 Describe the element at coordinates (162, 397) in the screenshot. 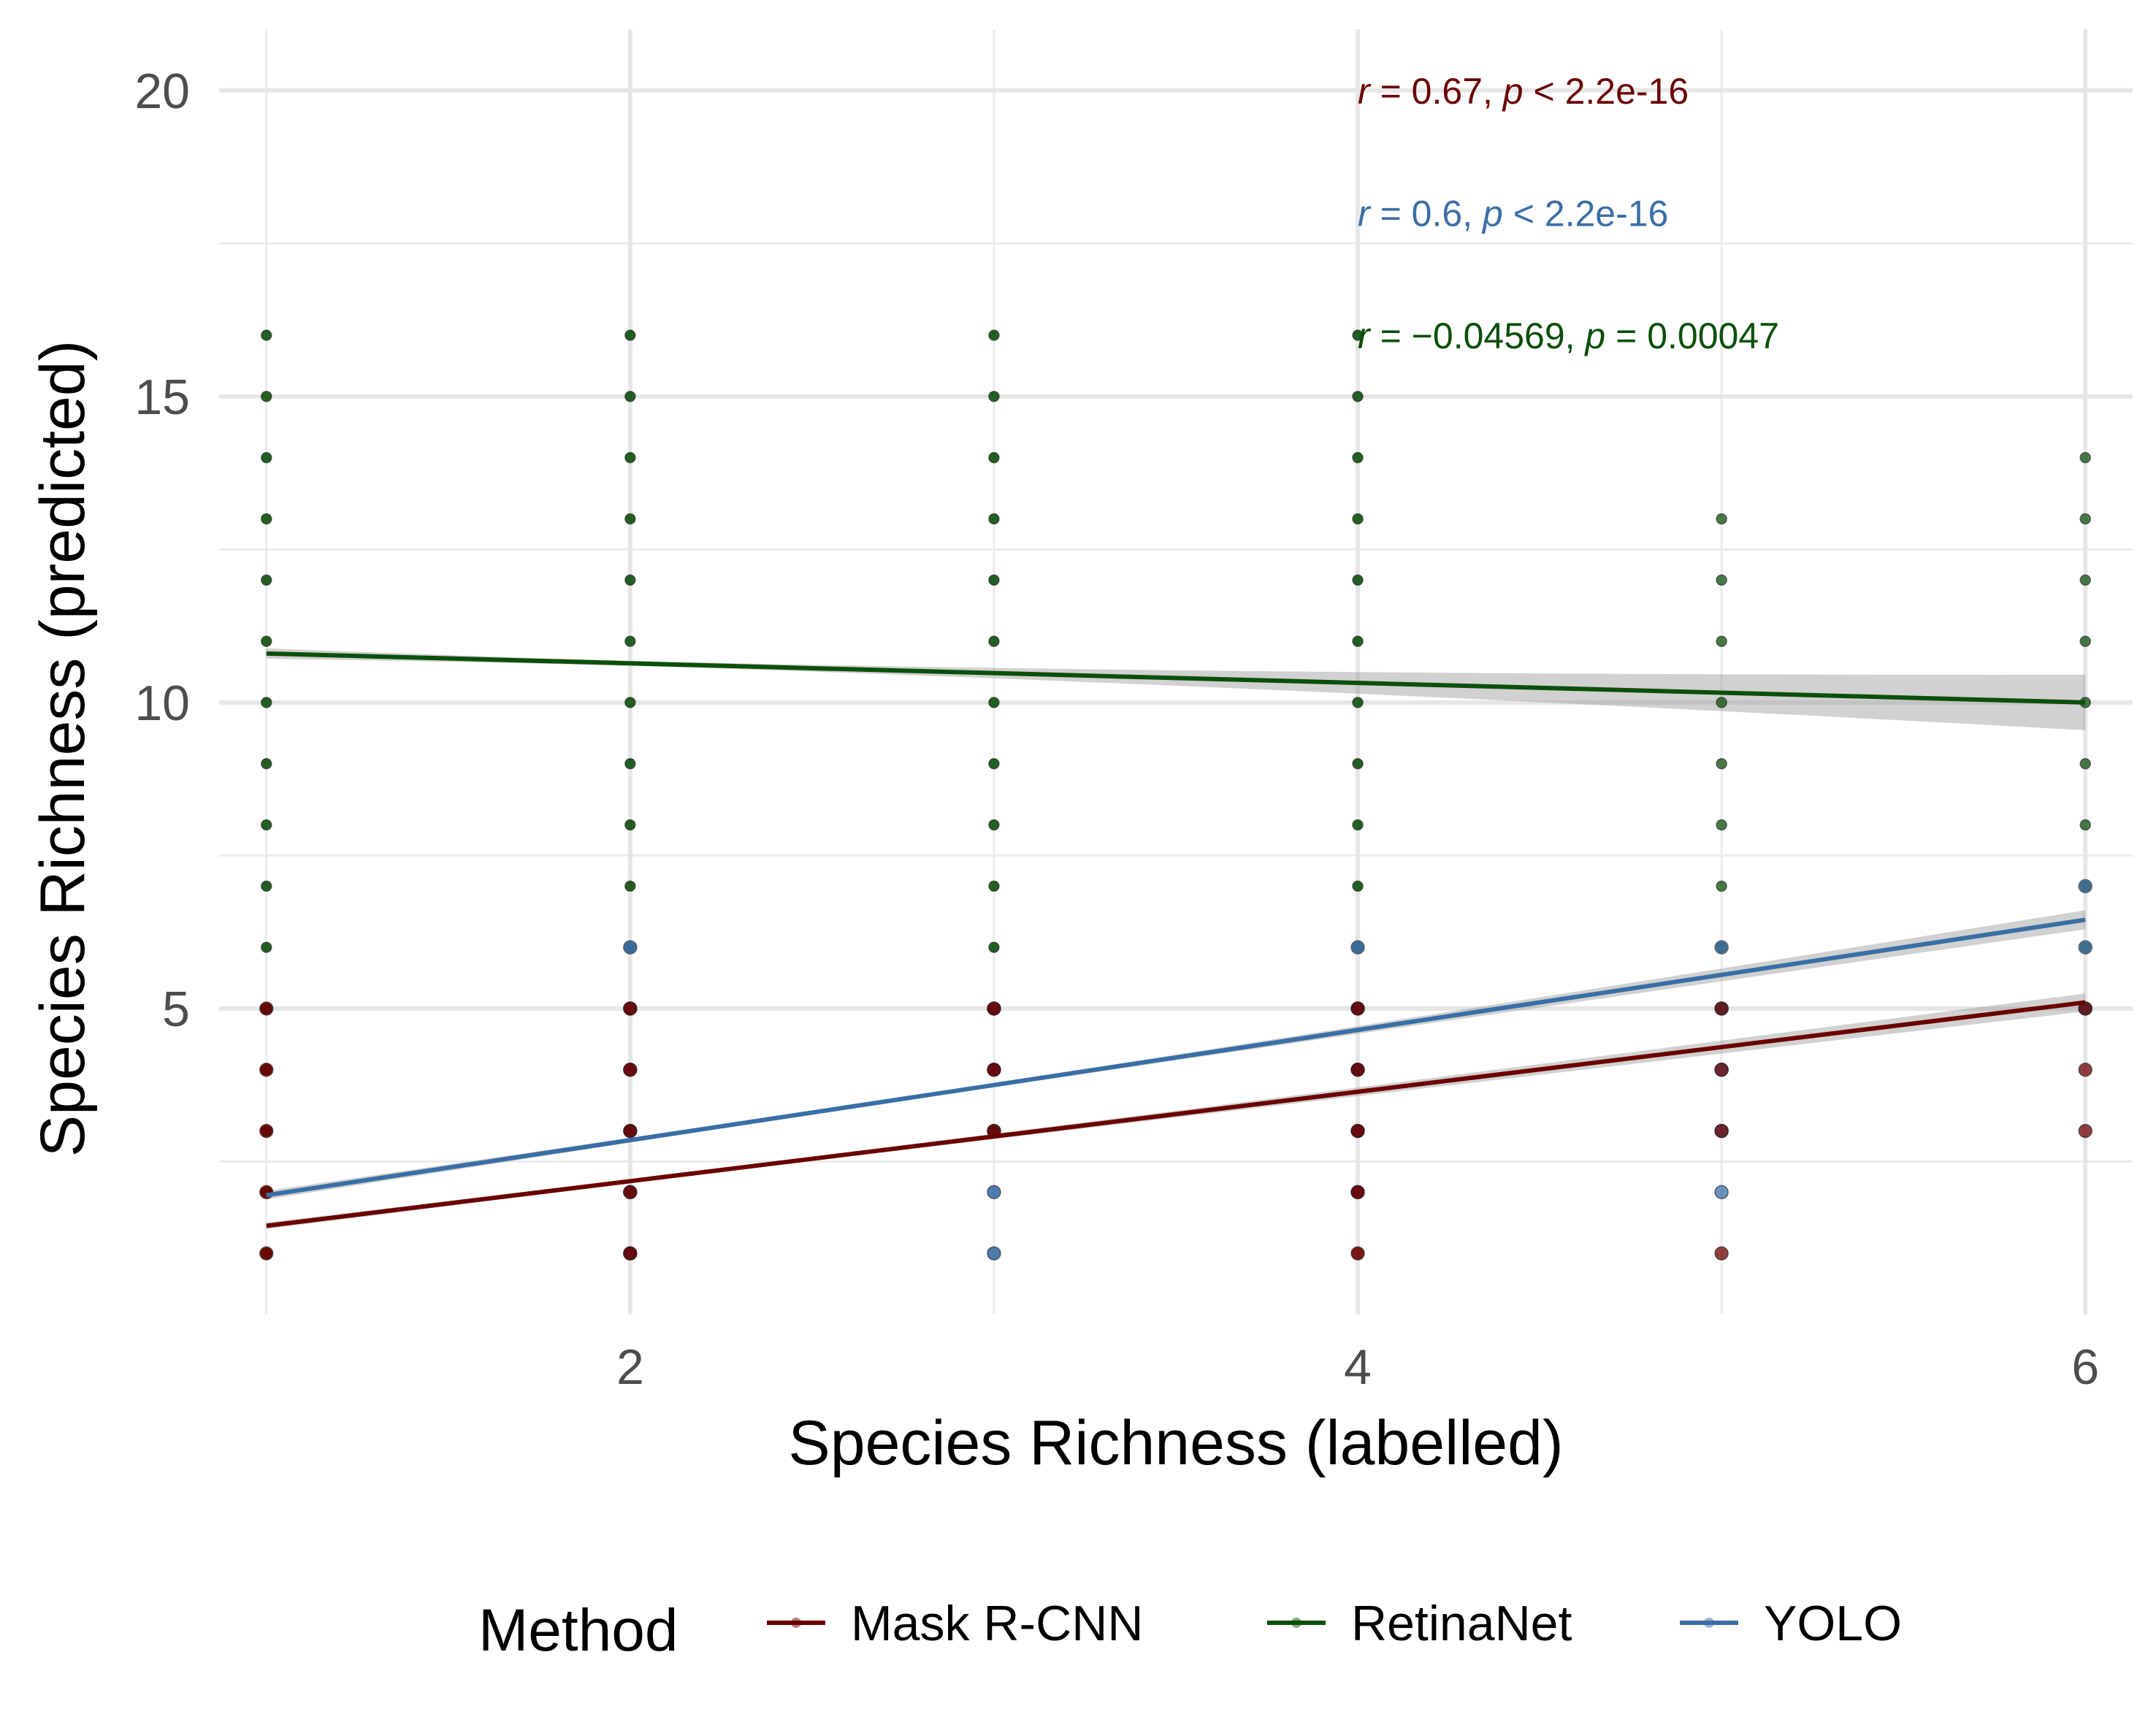

I see `y-tick-label: 15` at that location.